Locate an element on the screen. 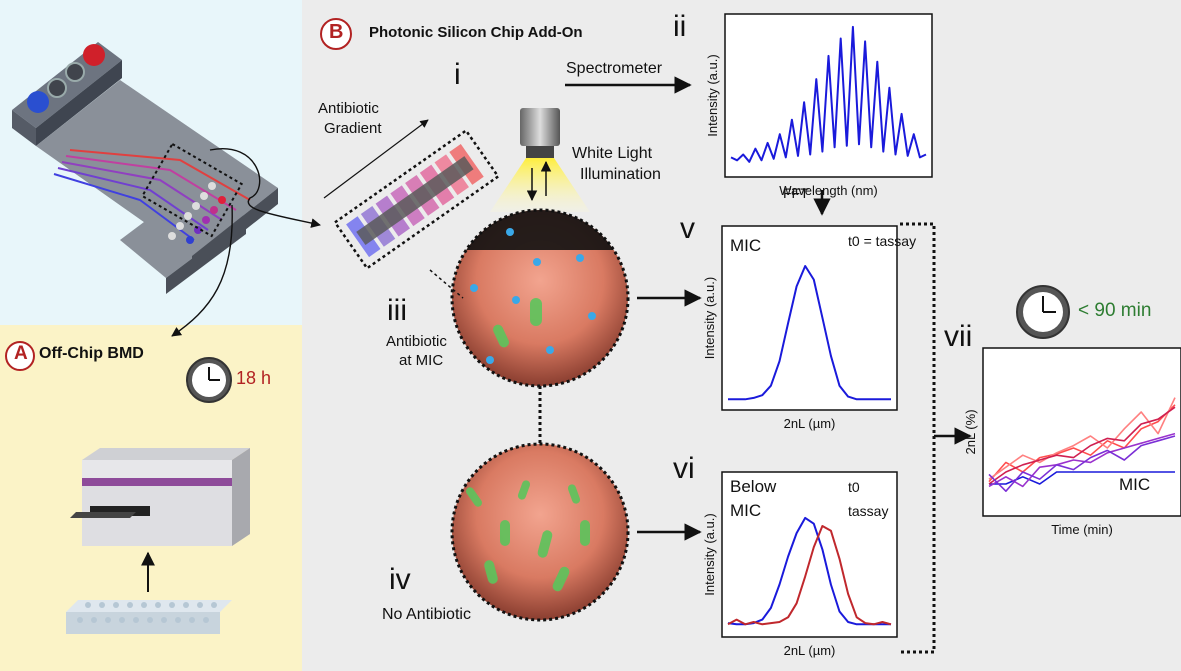 Image resolution: width=1181 pixels, height=671 pixels. antibiotic-mic-label: Antibiotic is located at coordinates (416, 341).